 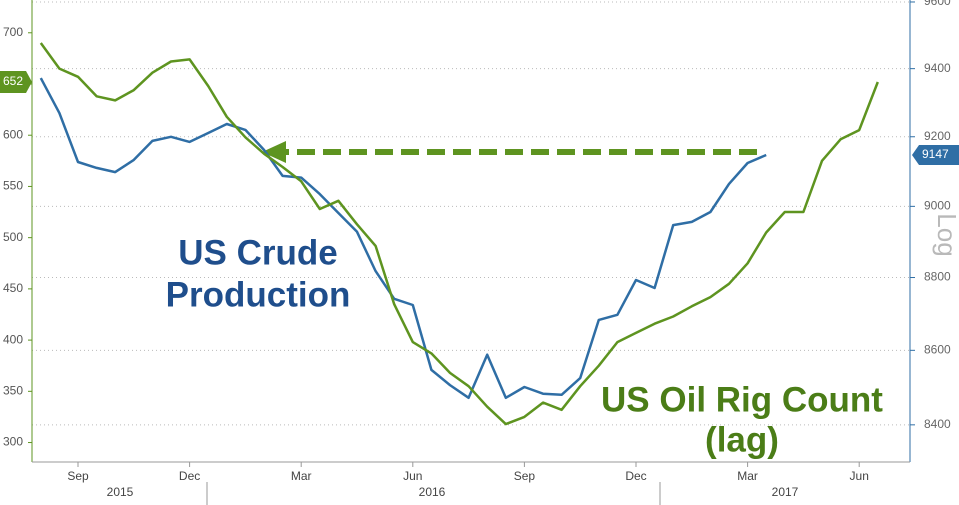 I want to click on annotation: US Crude, so click(x=257, y=252).